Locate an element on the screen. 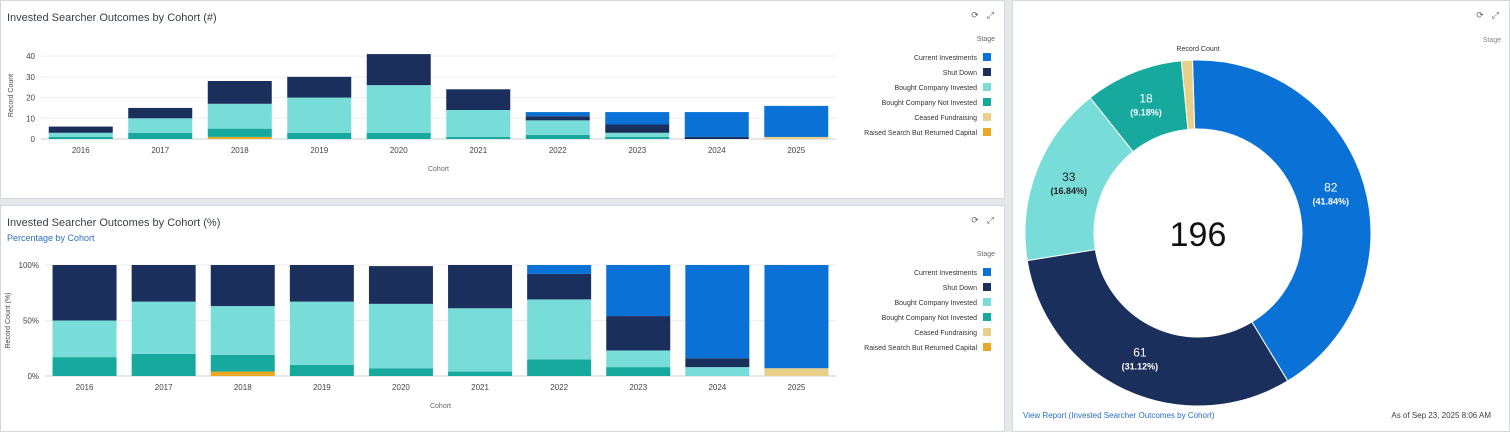 Image resolution: width=1510 pixels, height=432 pixels. donut-value-label: 18 is located at coordinates (1146, 99).